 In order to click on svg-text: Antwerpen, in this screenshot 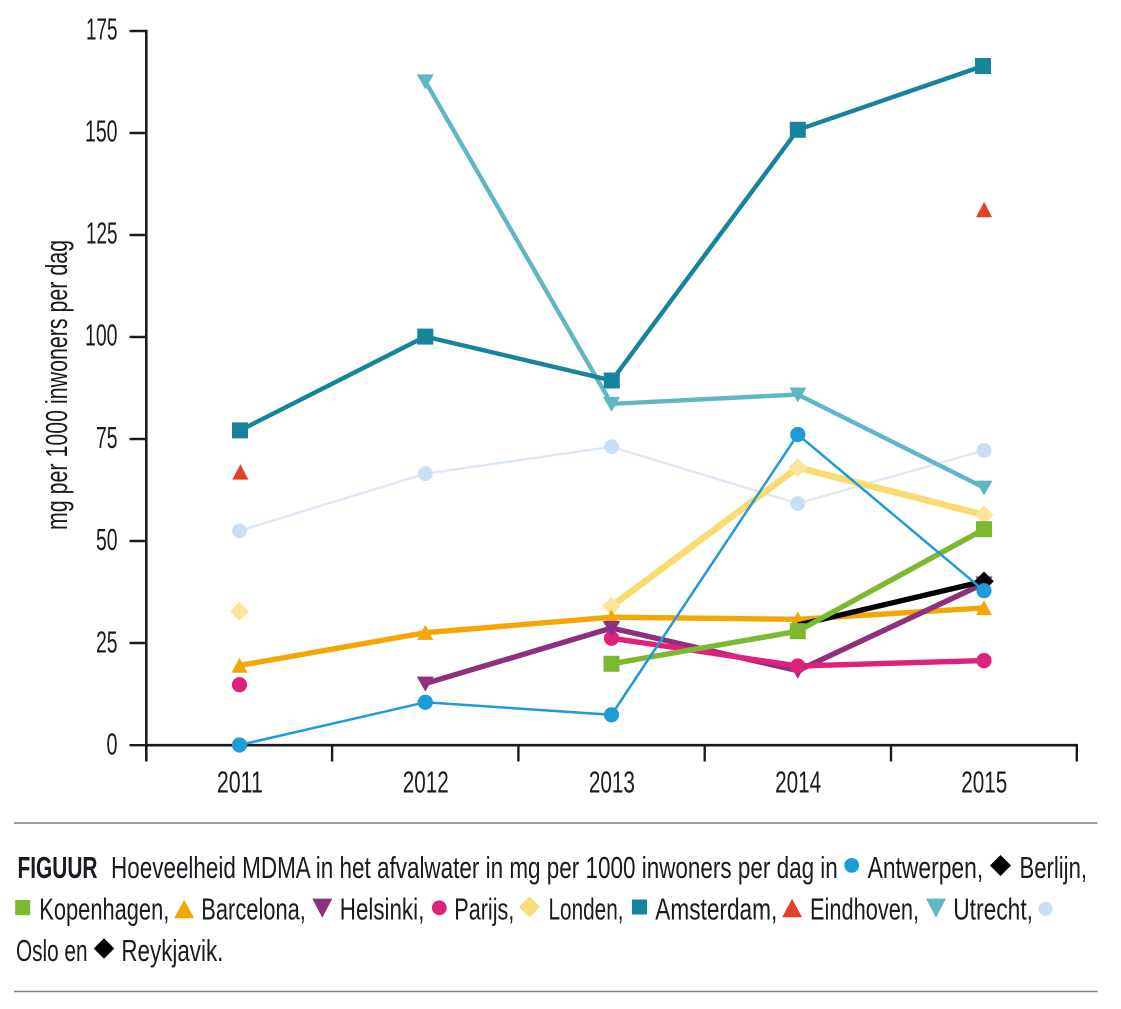, I will do `click(926, 867)`.